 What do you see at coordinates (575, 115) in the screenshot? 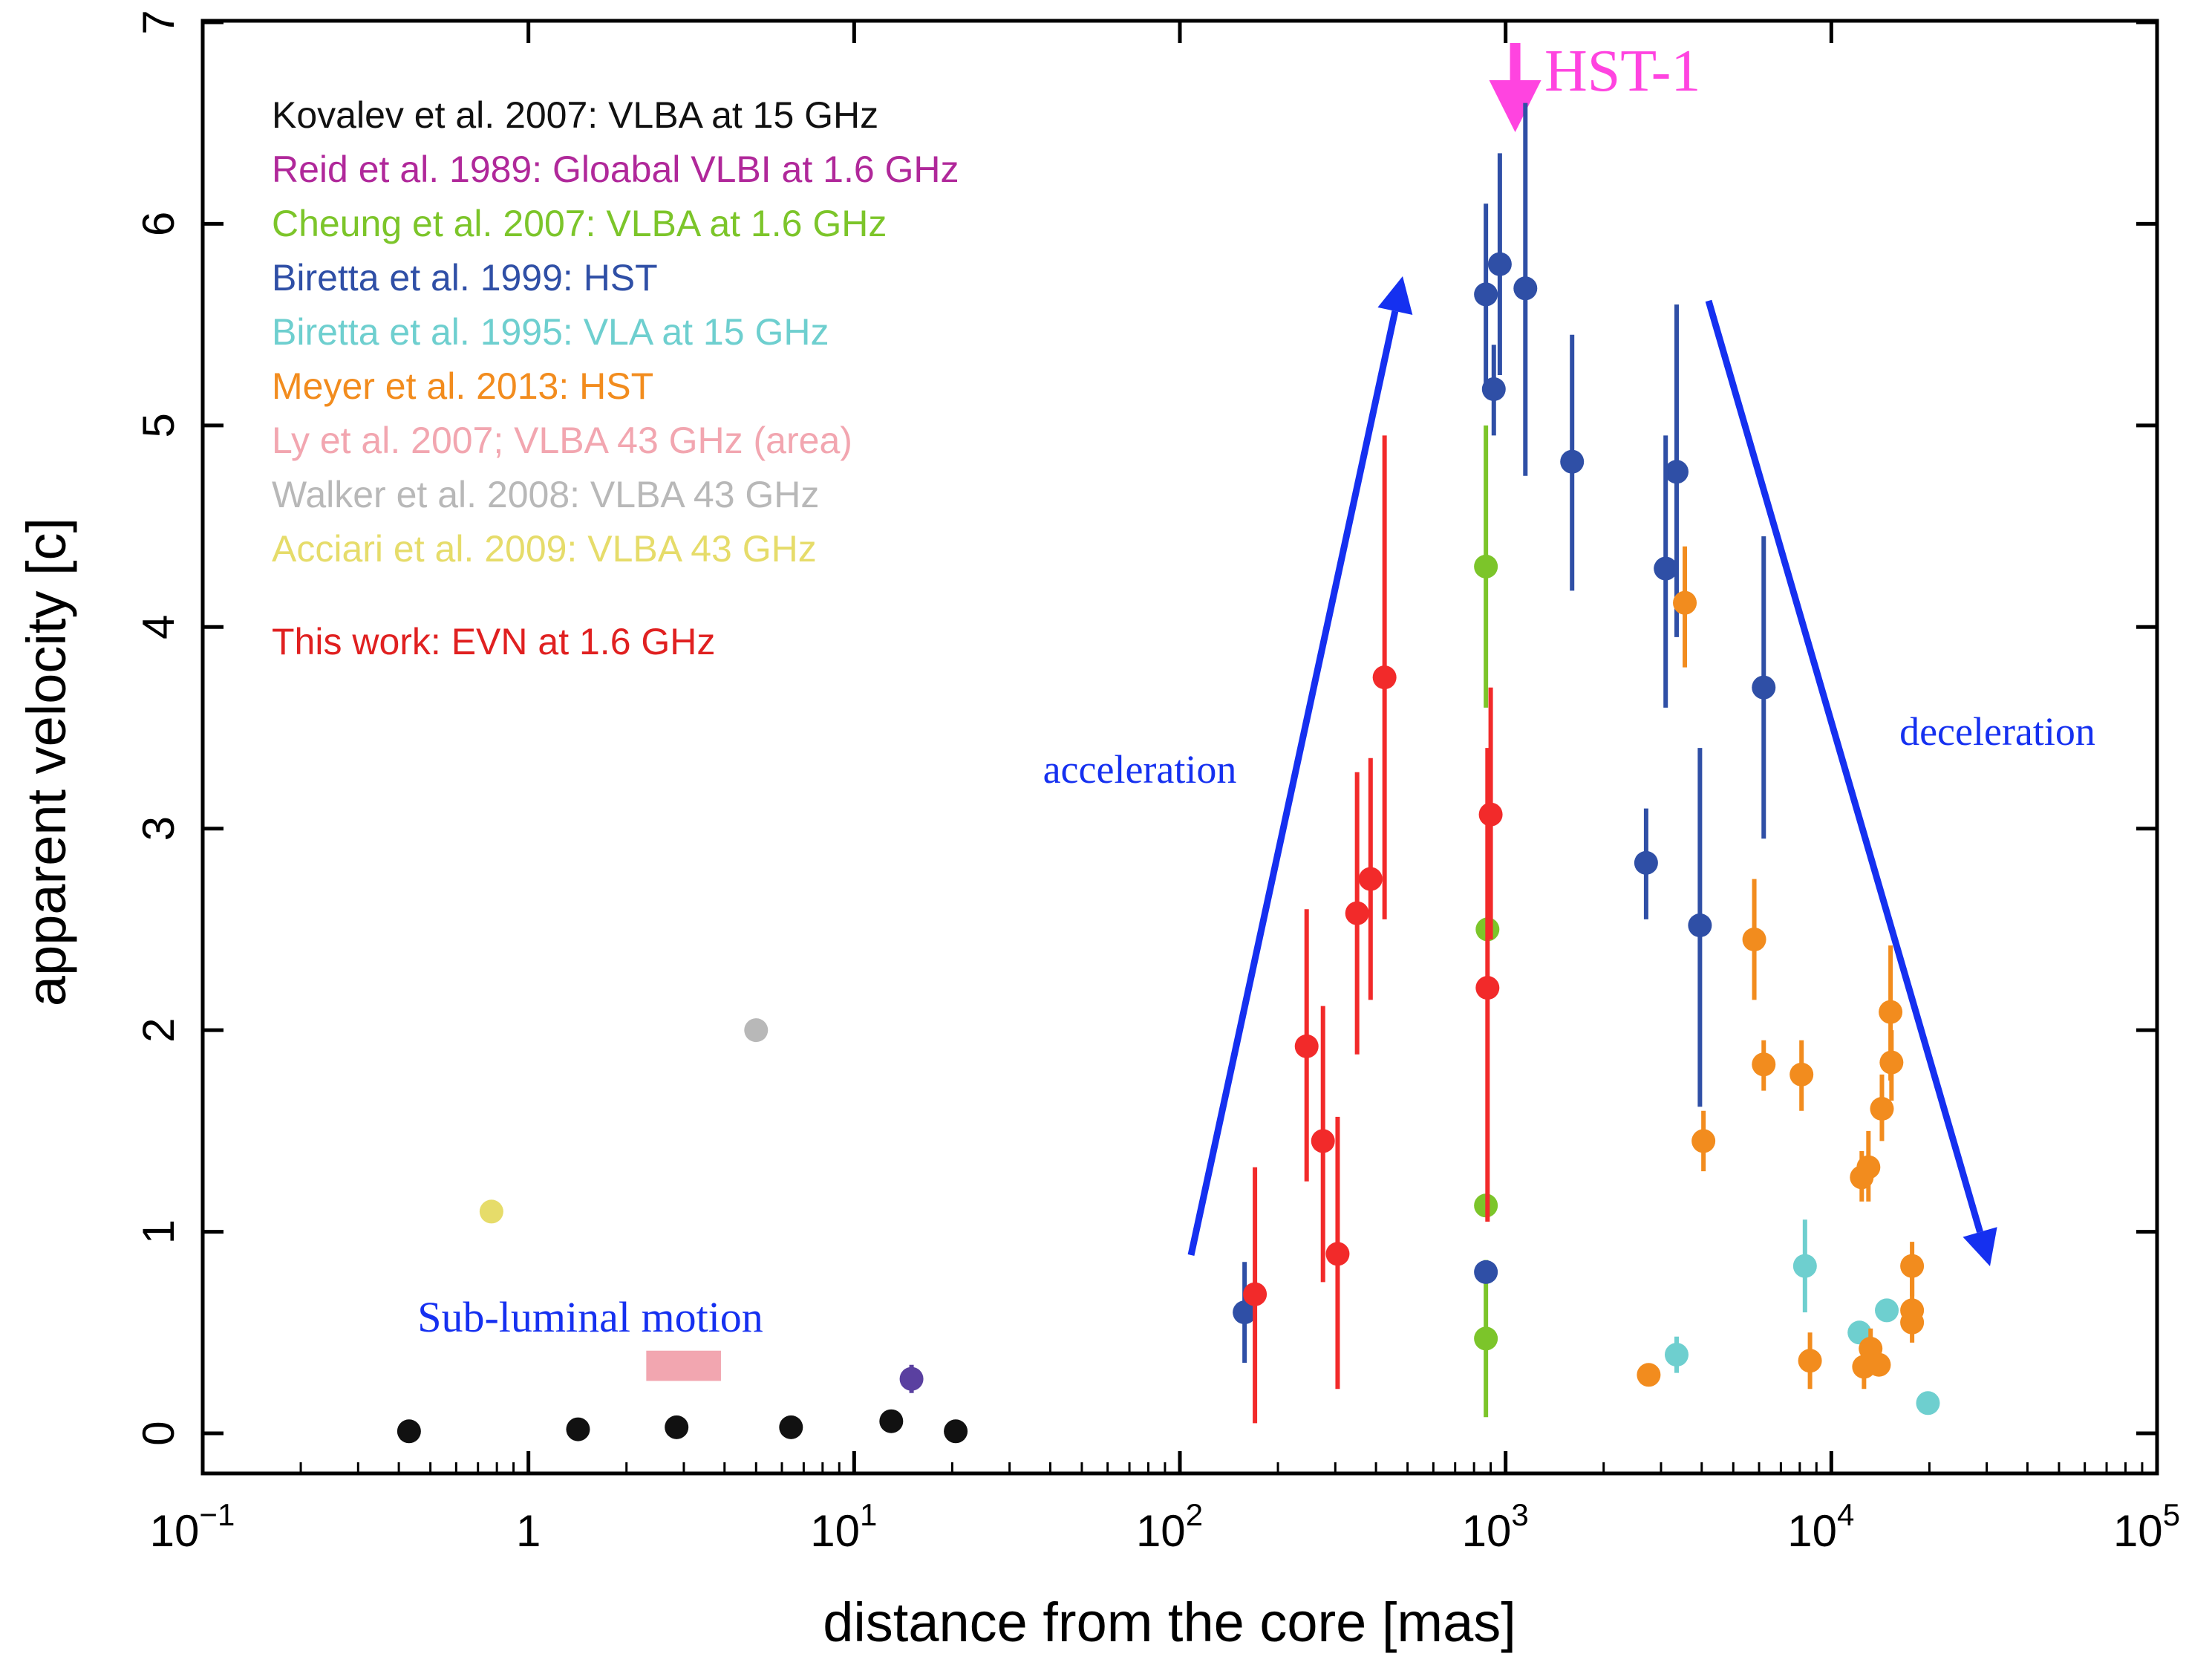
I see `legend-entry: Kovalev et al. 2007: VLBA at 15 GHz` at bounding box center [575, 115].